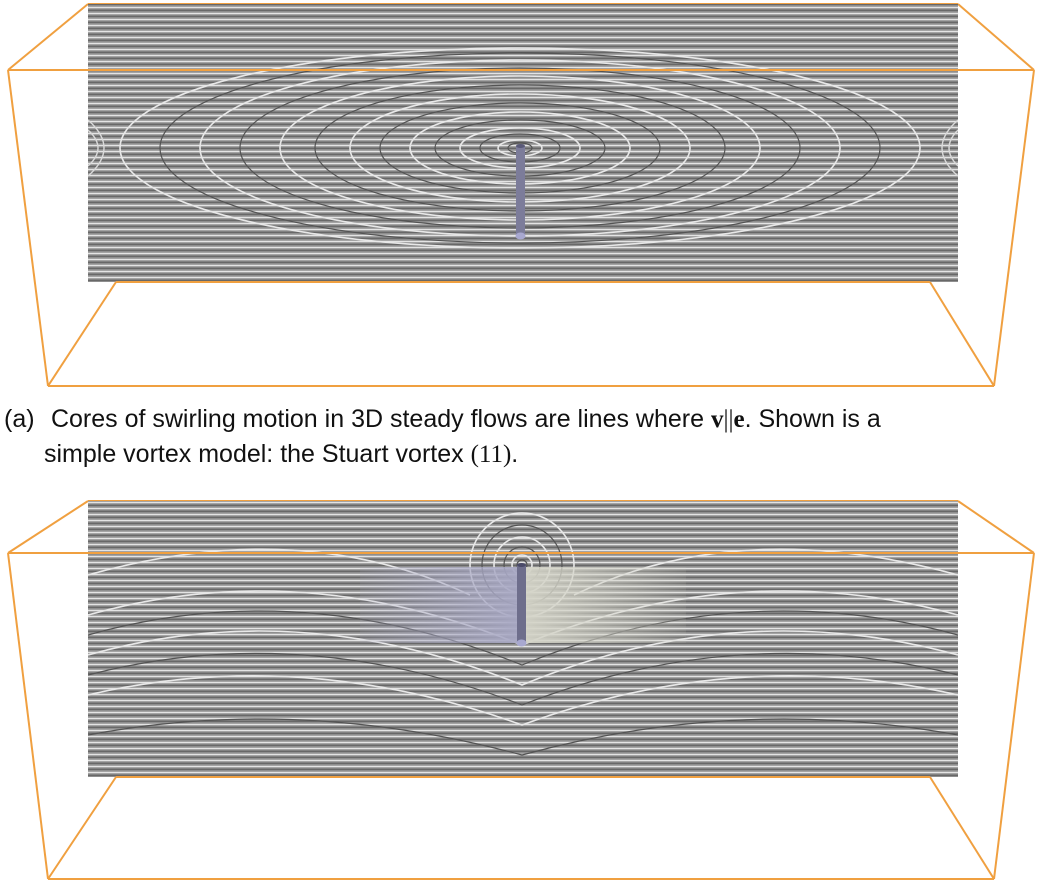 Image resolution: width=1042 pixels, height=890 pixels. Describe the element at coordinates (515, 454) in the screenshot. I see `caption-a-text-4: .` at that location.